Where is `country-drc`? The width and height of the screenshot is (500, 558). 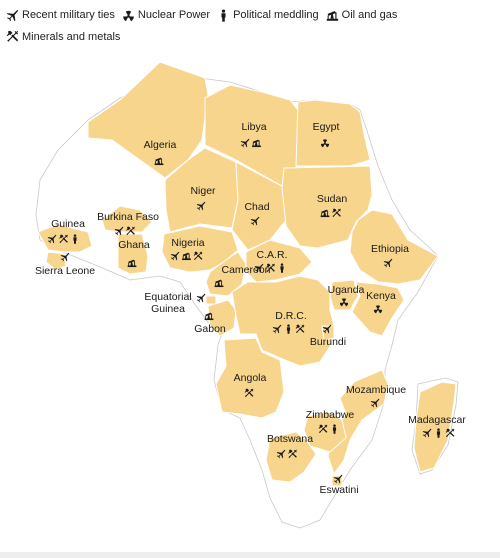 country-drc is located at coordinates (283, 321).